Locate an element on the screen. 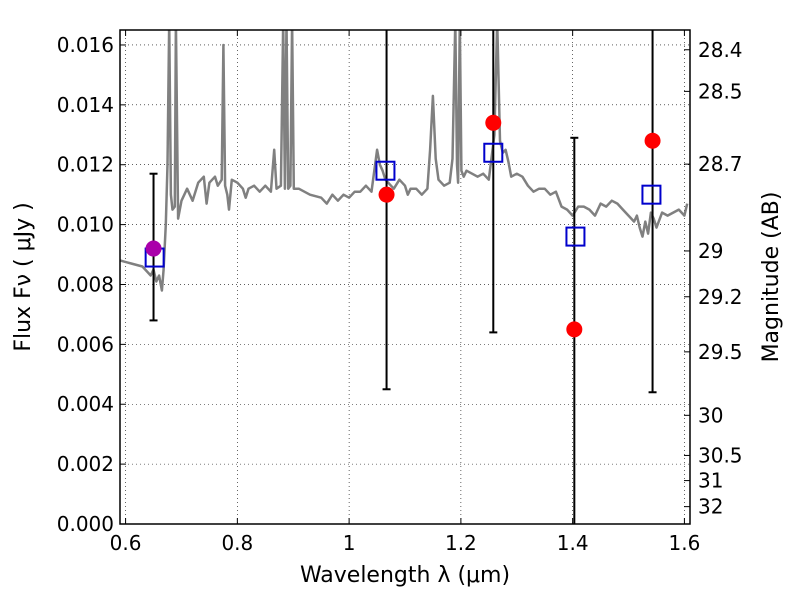 Image resolution: width=800 pixels, height=600 pixels. magnitude-tick-label: 32 is located at coordinates (710, 507).